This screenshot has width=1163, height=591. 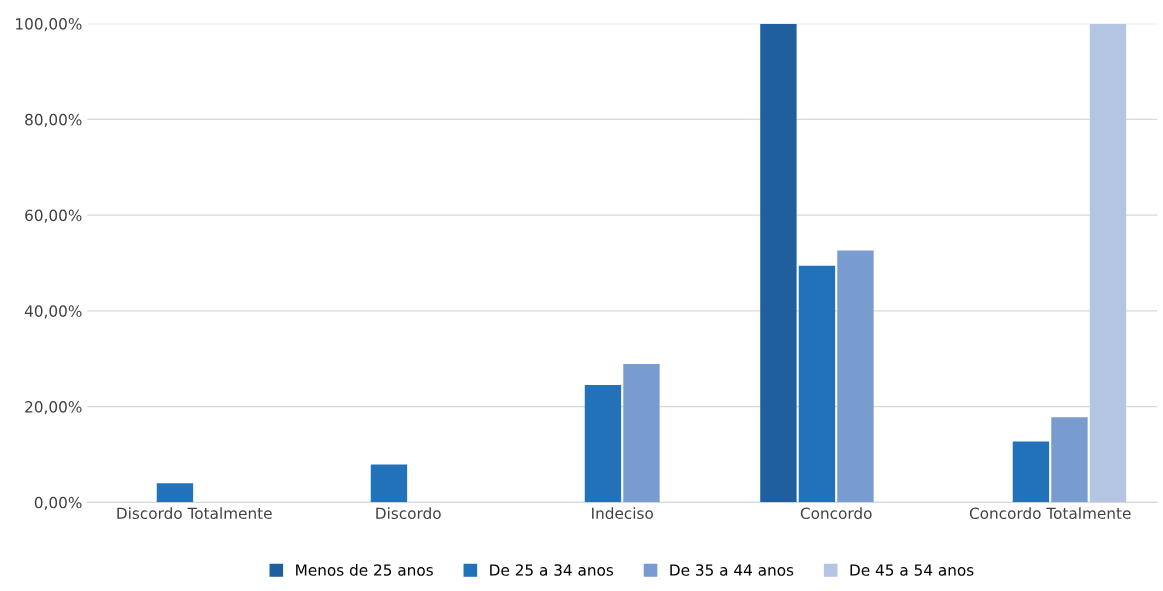 I want to click on x-tick-label: Discordo, so click(x=408, y=513).